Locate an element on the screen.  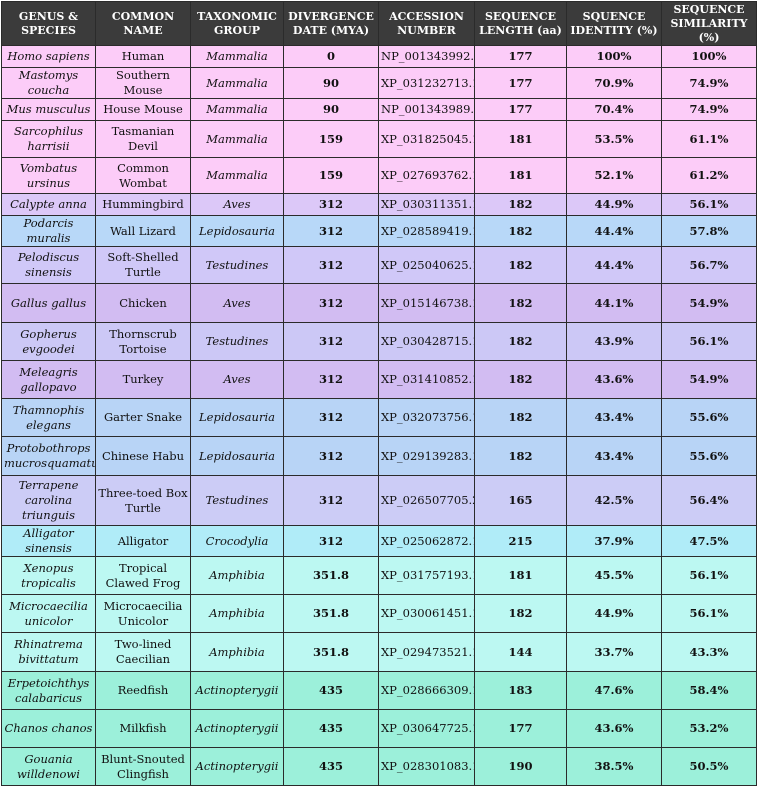
common-name-cell: Milkfish is located at coordinates (143, 728).